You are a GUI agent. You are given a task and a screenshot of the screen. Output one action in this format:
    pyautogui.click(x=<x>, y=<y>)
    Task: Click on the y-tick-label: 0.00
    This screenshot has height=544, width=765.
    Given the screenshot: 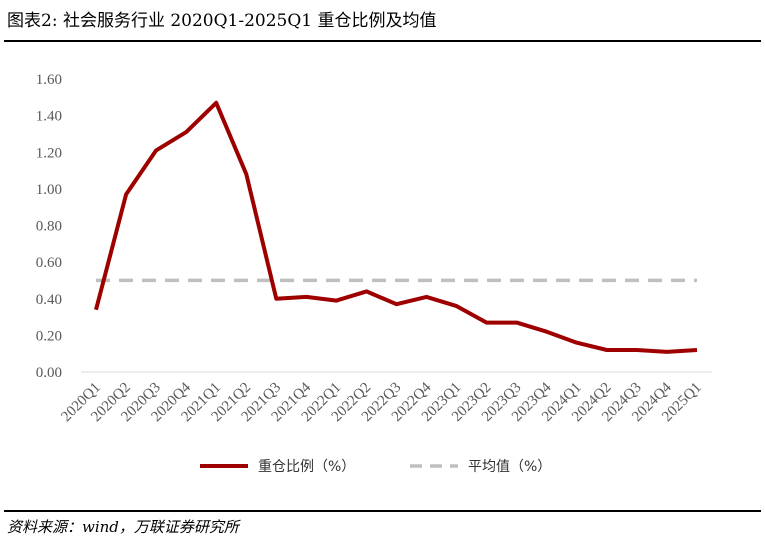 What is the action you would take?
    pyautogui.click(x=49, y=373)
    